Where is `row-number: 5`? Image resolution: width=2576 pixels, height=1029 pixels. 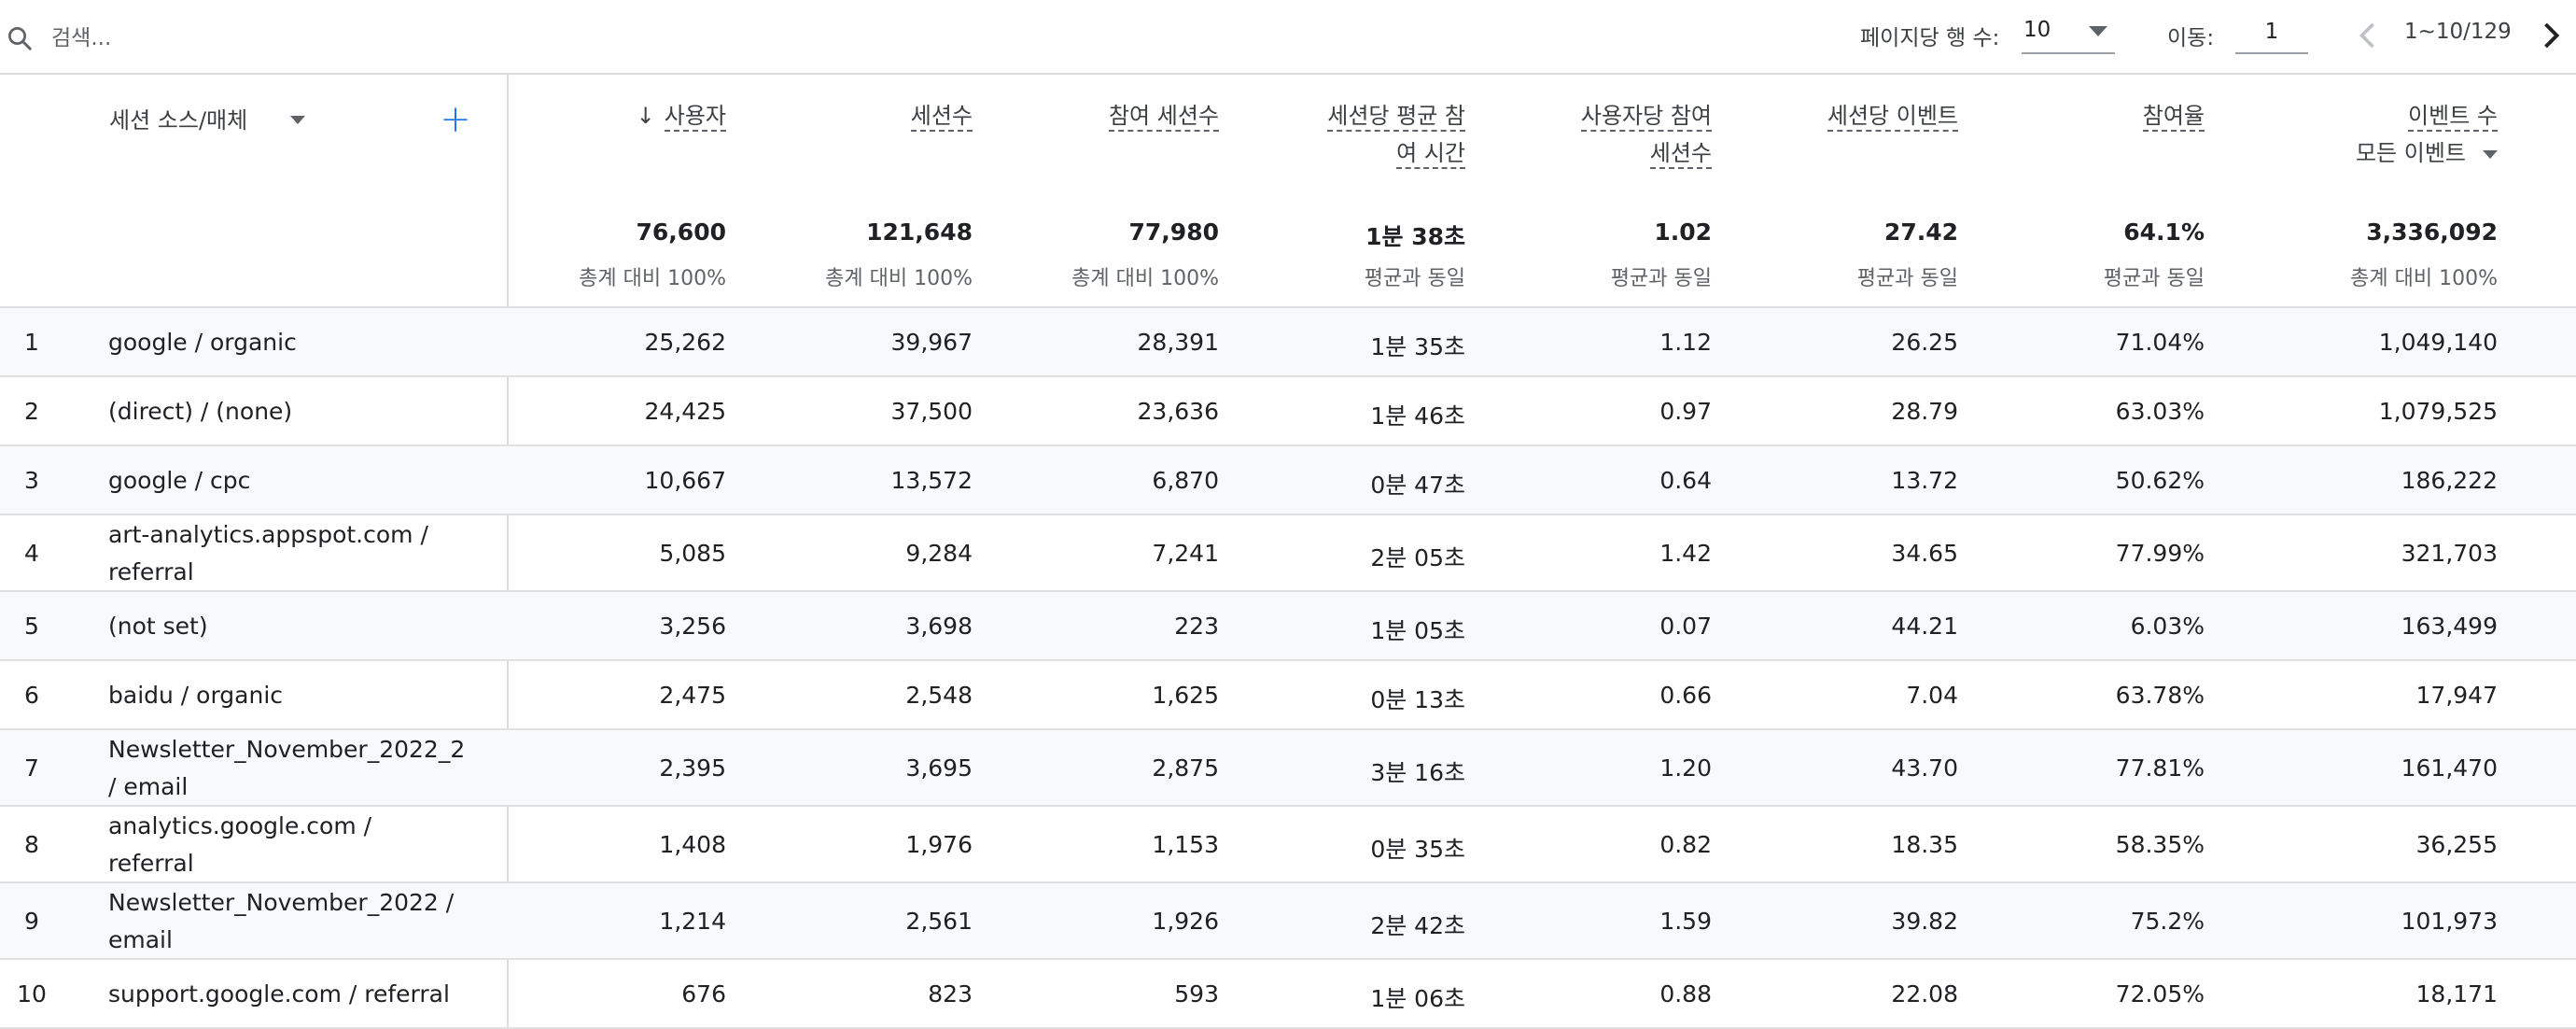
row-number: 5 is located at coordinates (31, 626).